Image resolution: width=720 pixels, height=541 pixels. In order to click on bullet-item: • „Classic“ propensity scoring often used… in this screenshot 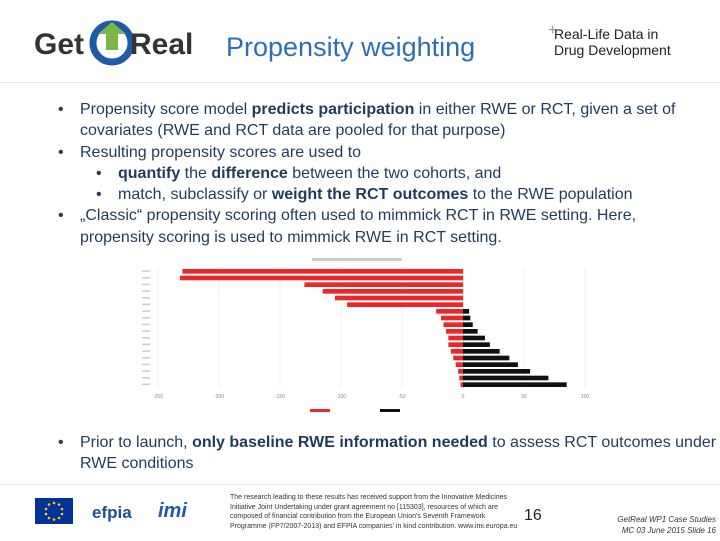, I will do `click(381, 226)`.